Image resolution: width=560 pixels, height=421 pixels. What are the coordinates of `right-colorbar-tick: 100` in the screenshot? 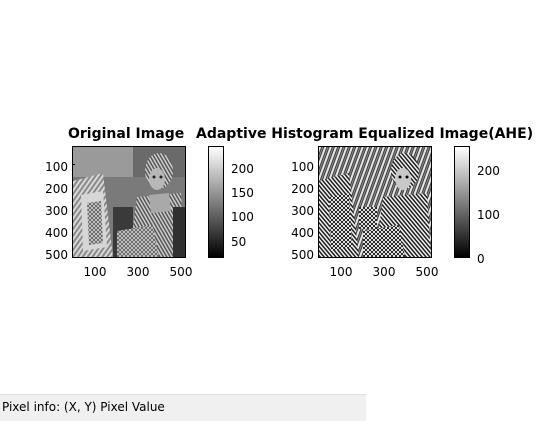 It's located at (488, 215).